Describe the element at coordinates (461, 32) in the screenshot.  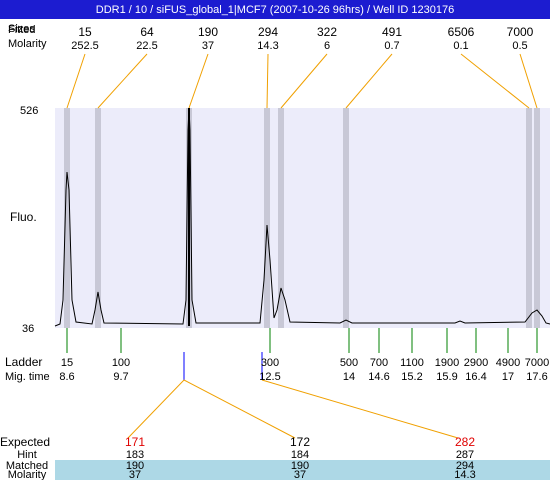
I see `peak-size: 6506` at that location.